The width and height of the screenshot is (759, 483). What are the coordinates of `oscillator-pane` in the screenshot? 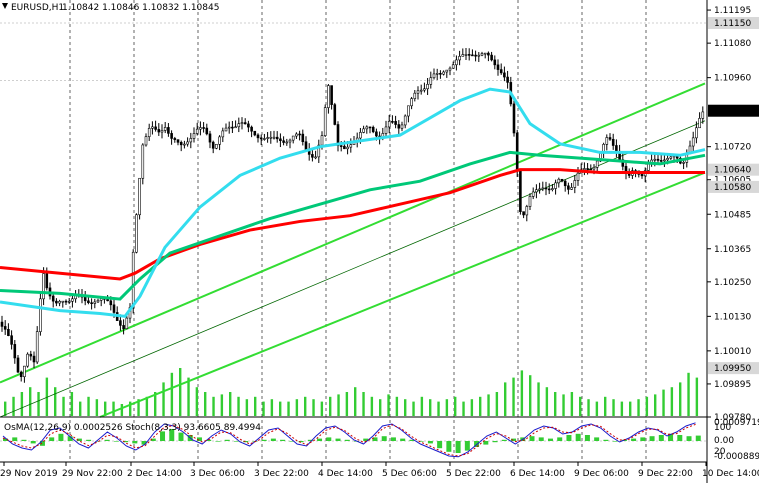 It's located at (353, 440).